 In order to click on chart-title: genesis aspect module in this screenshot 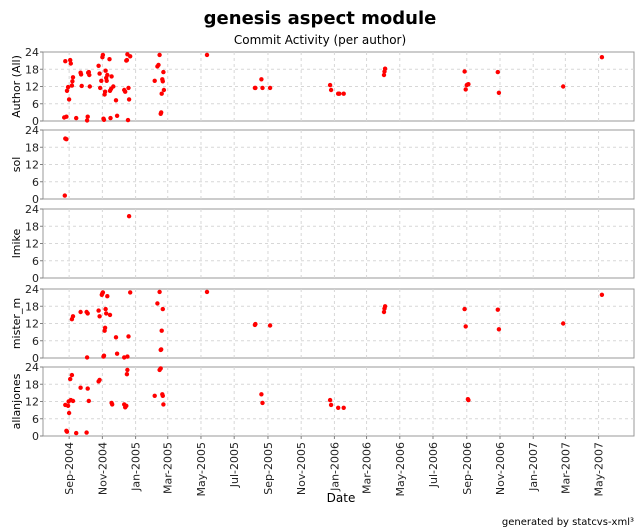, I will do `click(320, 18)`.